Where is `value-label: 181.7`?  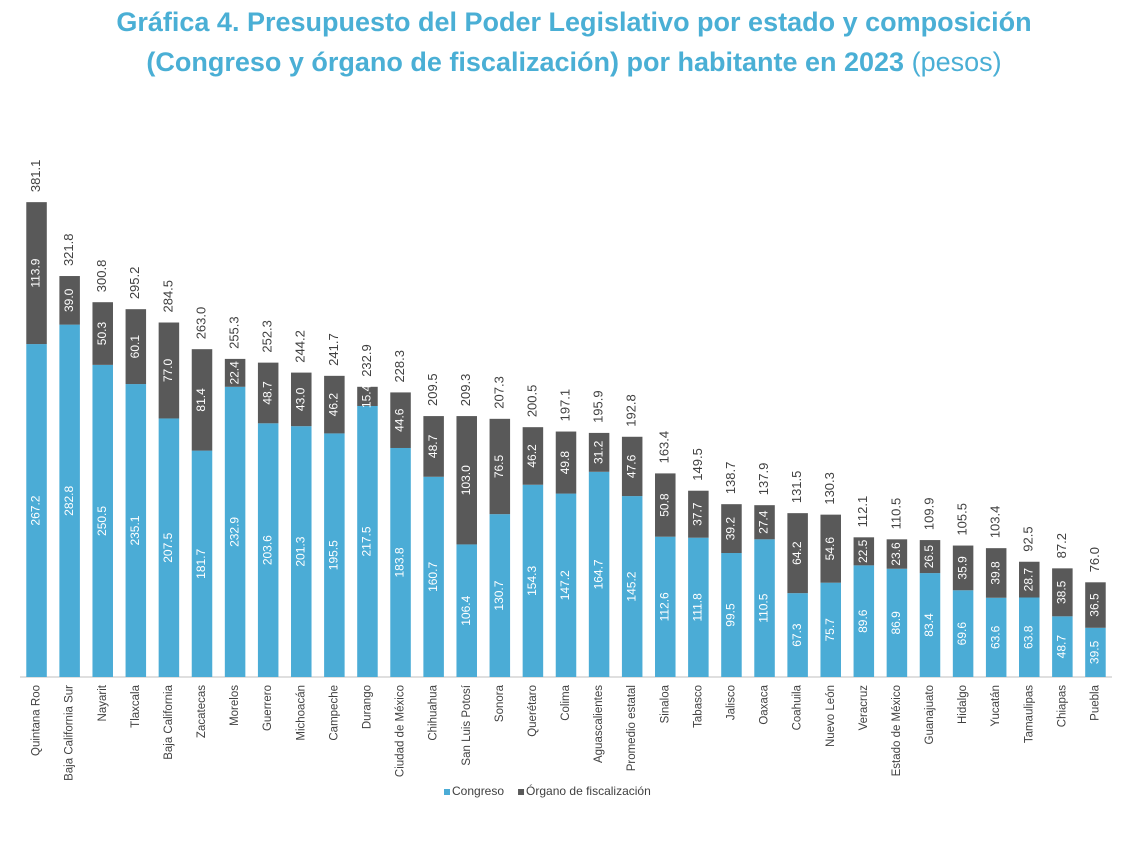
value-label: 181.7 is located at coordinates (201, 563).